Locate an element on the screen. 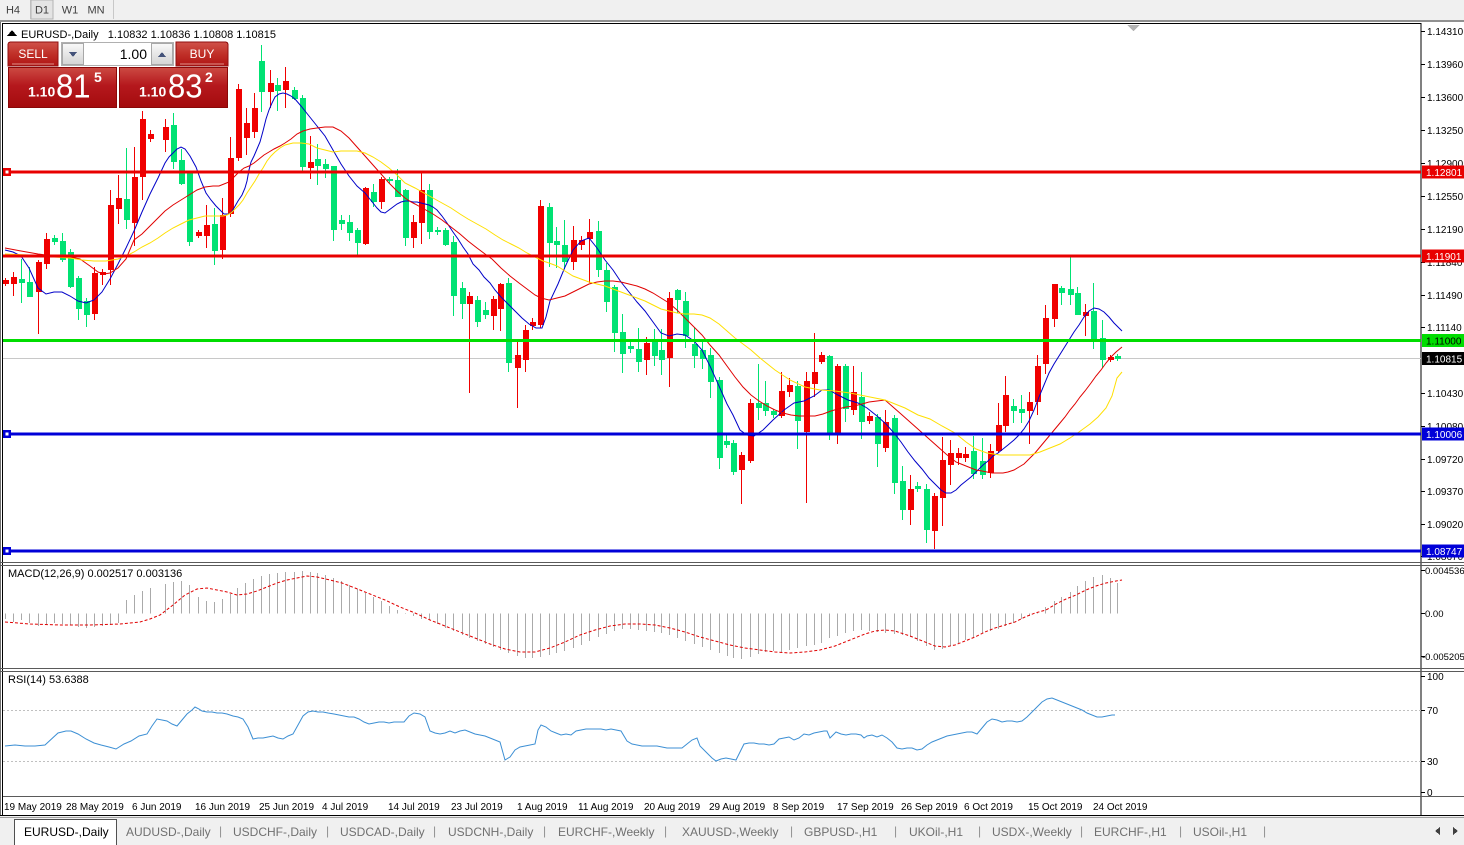 This screenshot has height=845, width=1464. svg-text: 1.09020 is located at coordinates (1445, 525).